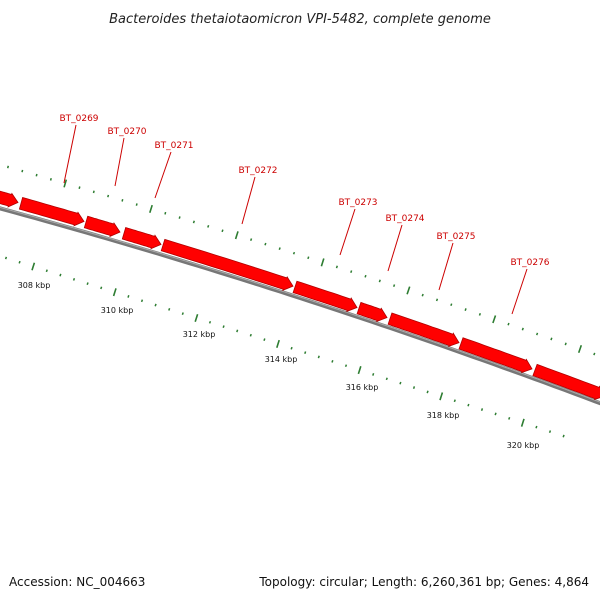 This screenshot has height=600, width=600. Describe the element at coordinates (78, 119) in the screenshot. I see `gene-label-bt_0269: BT_0269` at that location.